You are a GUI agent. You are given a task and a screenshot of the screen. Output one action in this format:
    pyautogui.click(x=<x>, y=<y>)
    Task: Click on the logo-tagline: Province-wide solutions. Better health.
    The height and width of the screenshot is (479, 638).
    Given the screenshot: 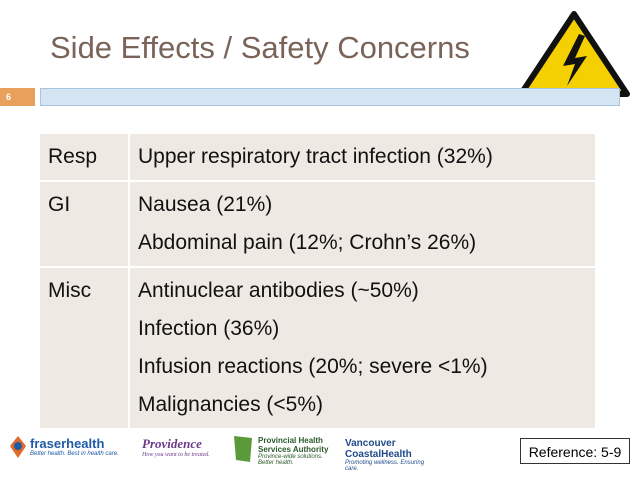 What is the action you would take?
    pyautogui.click(x=290, y=460)
    